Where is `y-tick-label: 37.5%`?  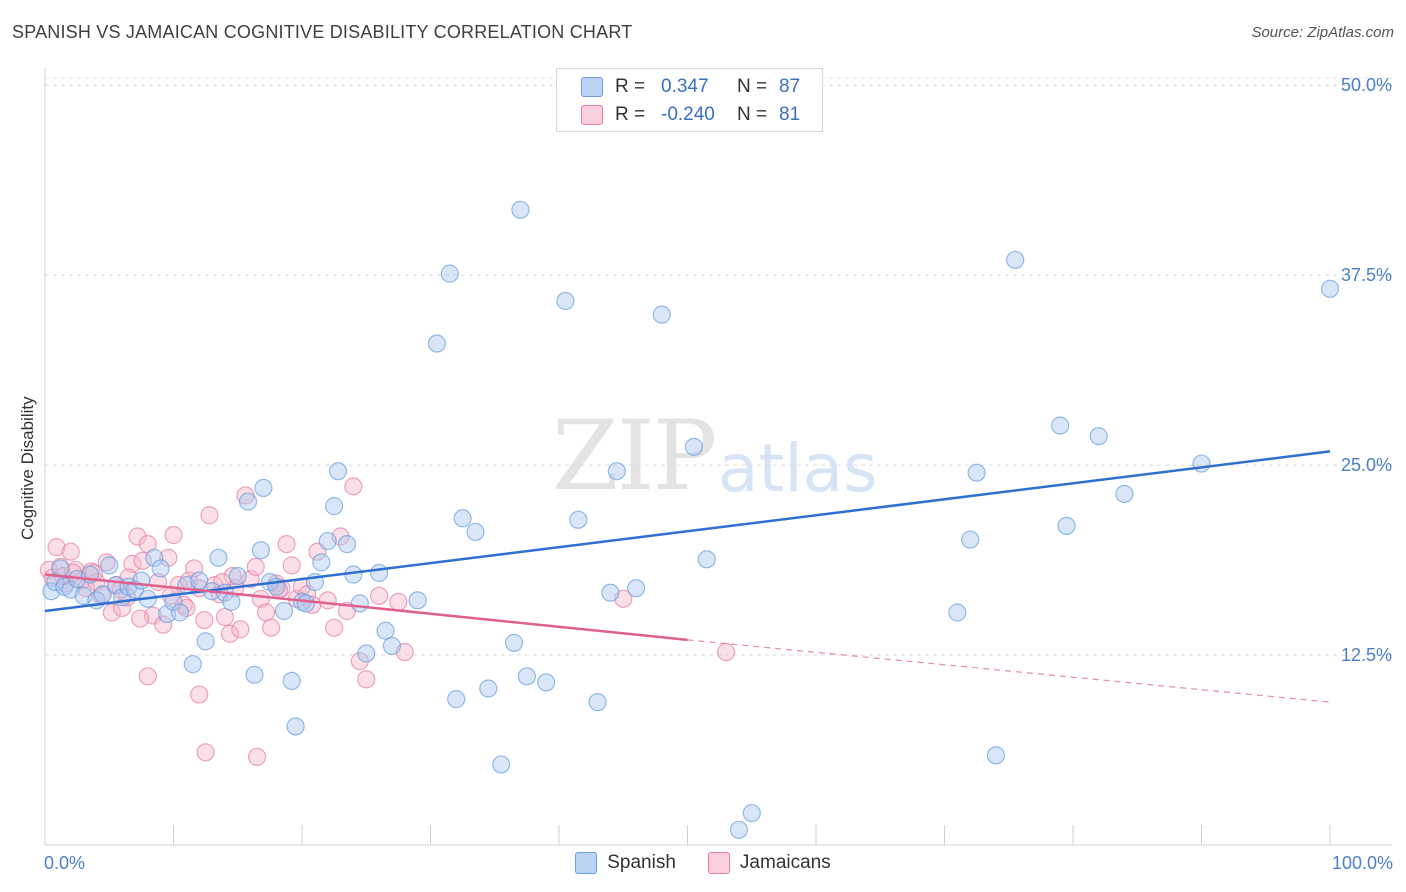
y-tick-label: 37.5% is located at coordinates (1366, 275).